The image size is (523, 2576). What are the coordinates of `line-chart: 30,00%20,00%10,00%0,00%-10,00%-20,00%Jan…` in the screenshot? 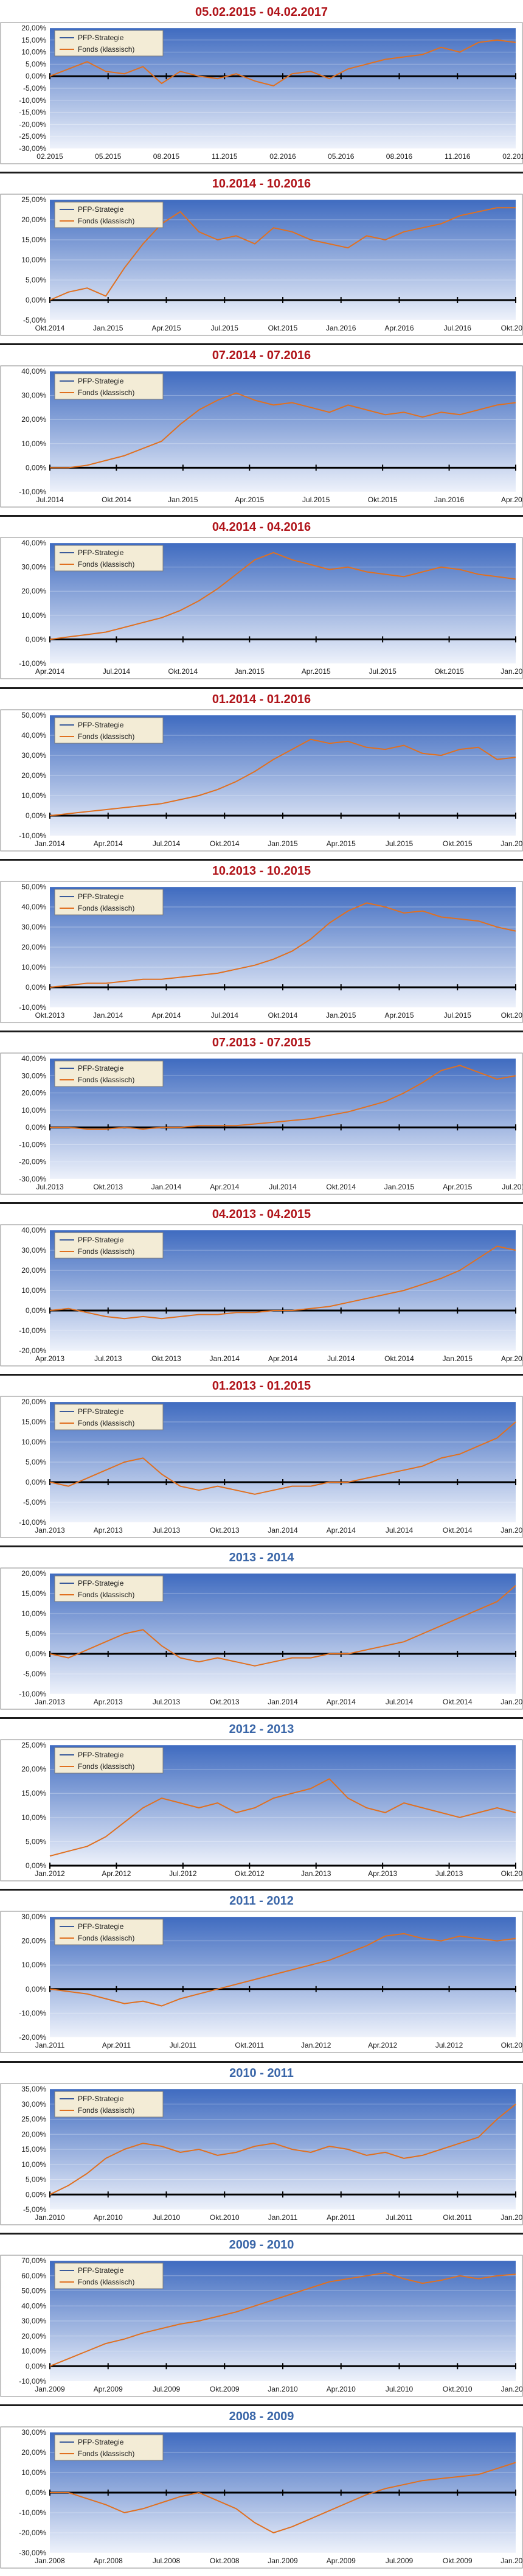 It's located at (261, 1982).